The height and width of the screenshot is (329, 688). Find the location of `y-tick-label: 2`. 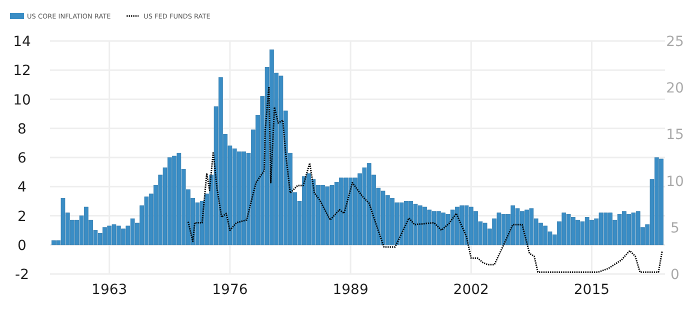

y-tick-label: 2 is located at coordinates (22, 216).